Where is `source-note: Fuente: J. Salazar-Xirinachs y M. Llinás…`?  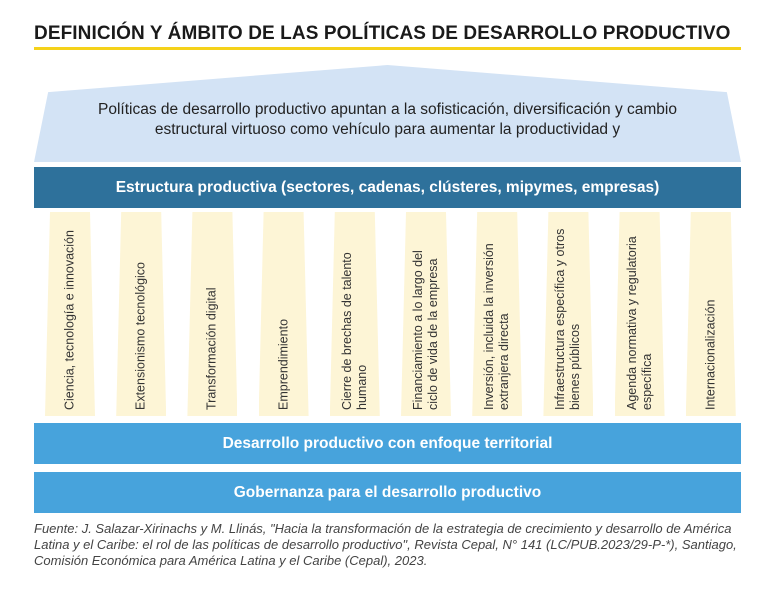 source-note: Fuente: J. Salazar-Xirinachs y M. Llinás… is located at coordinates (385, 544).